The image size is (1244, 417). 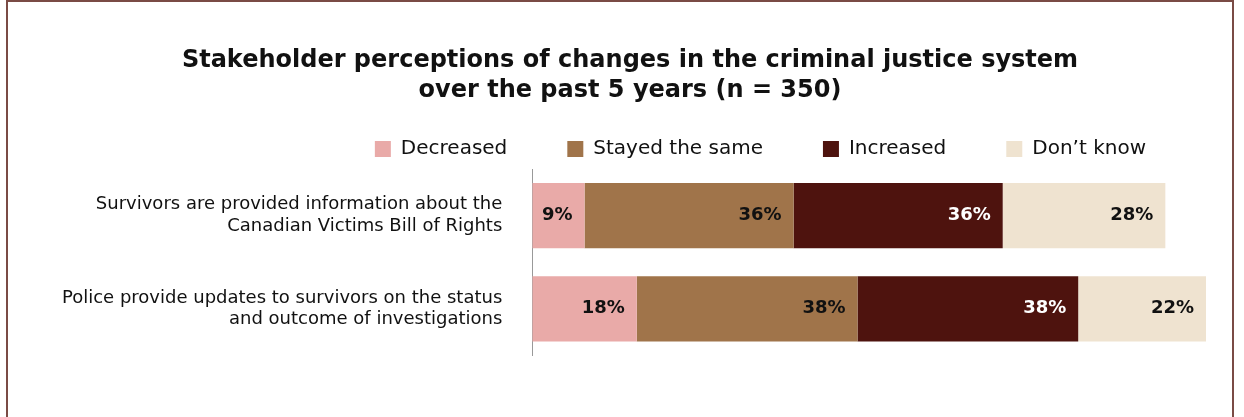 I want to click on data-label: 9%, so click(x=557, y=214).